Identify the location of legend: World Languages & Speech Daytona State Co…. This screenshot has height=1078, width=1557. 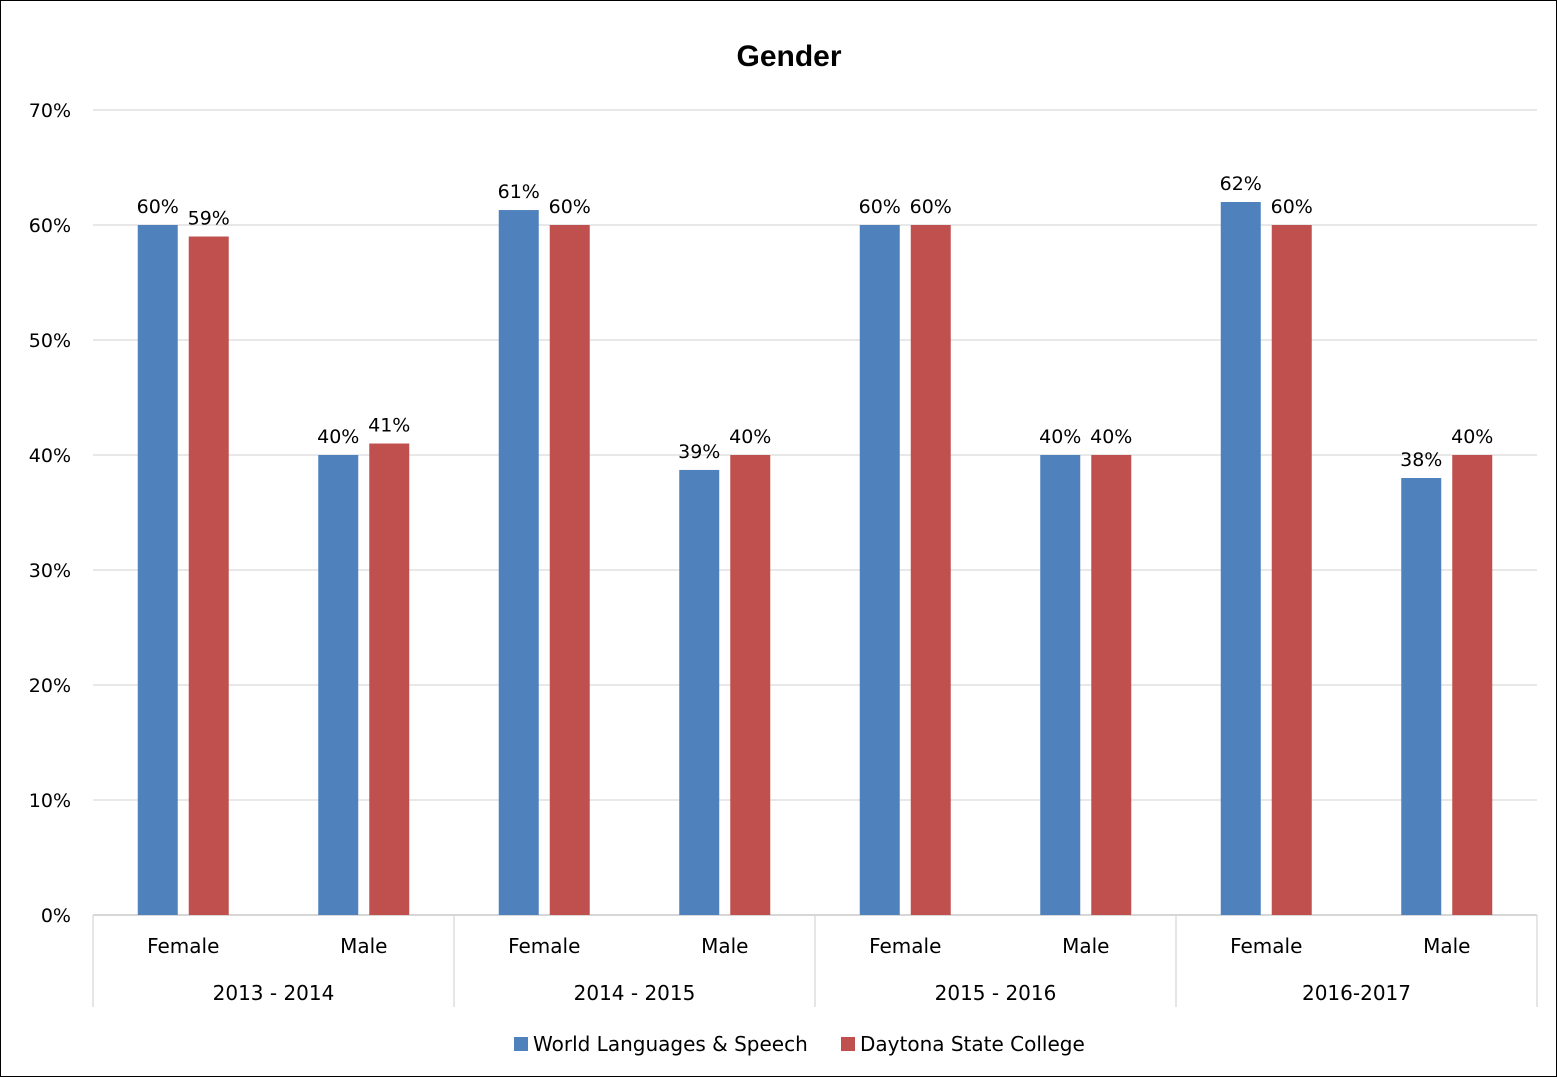
(799, 1044).